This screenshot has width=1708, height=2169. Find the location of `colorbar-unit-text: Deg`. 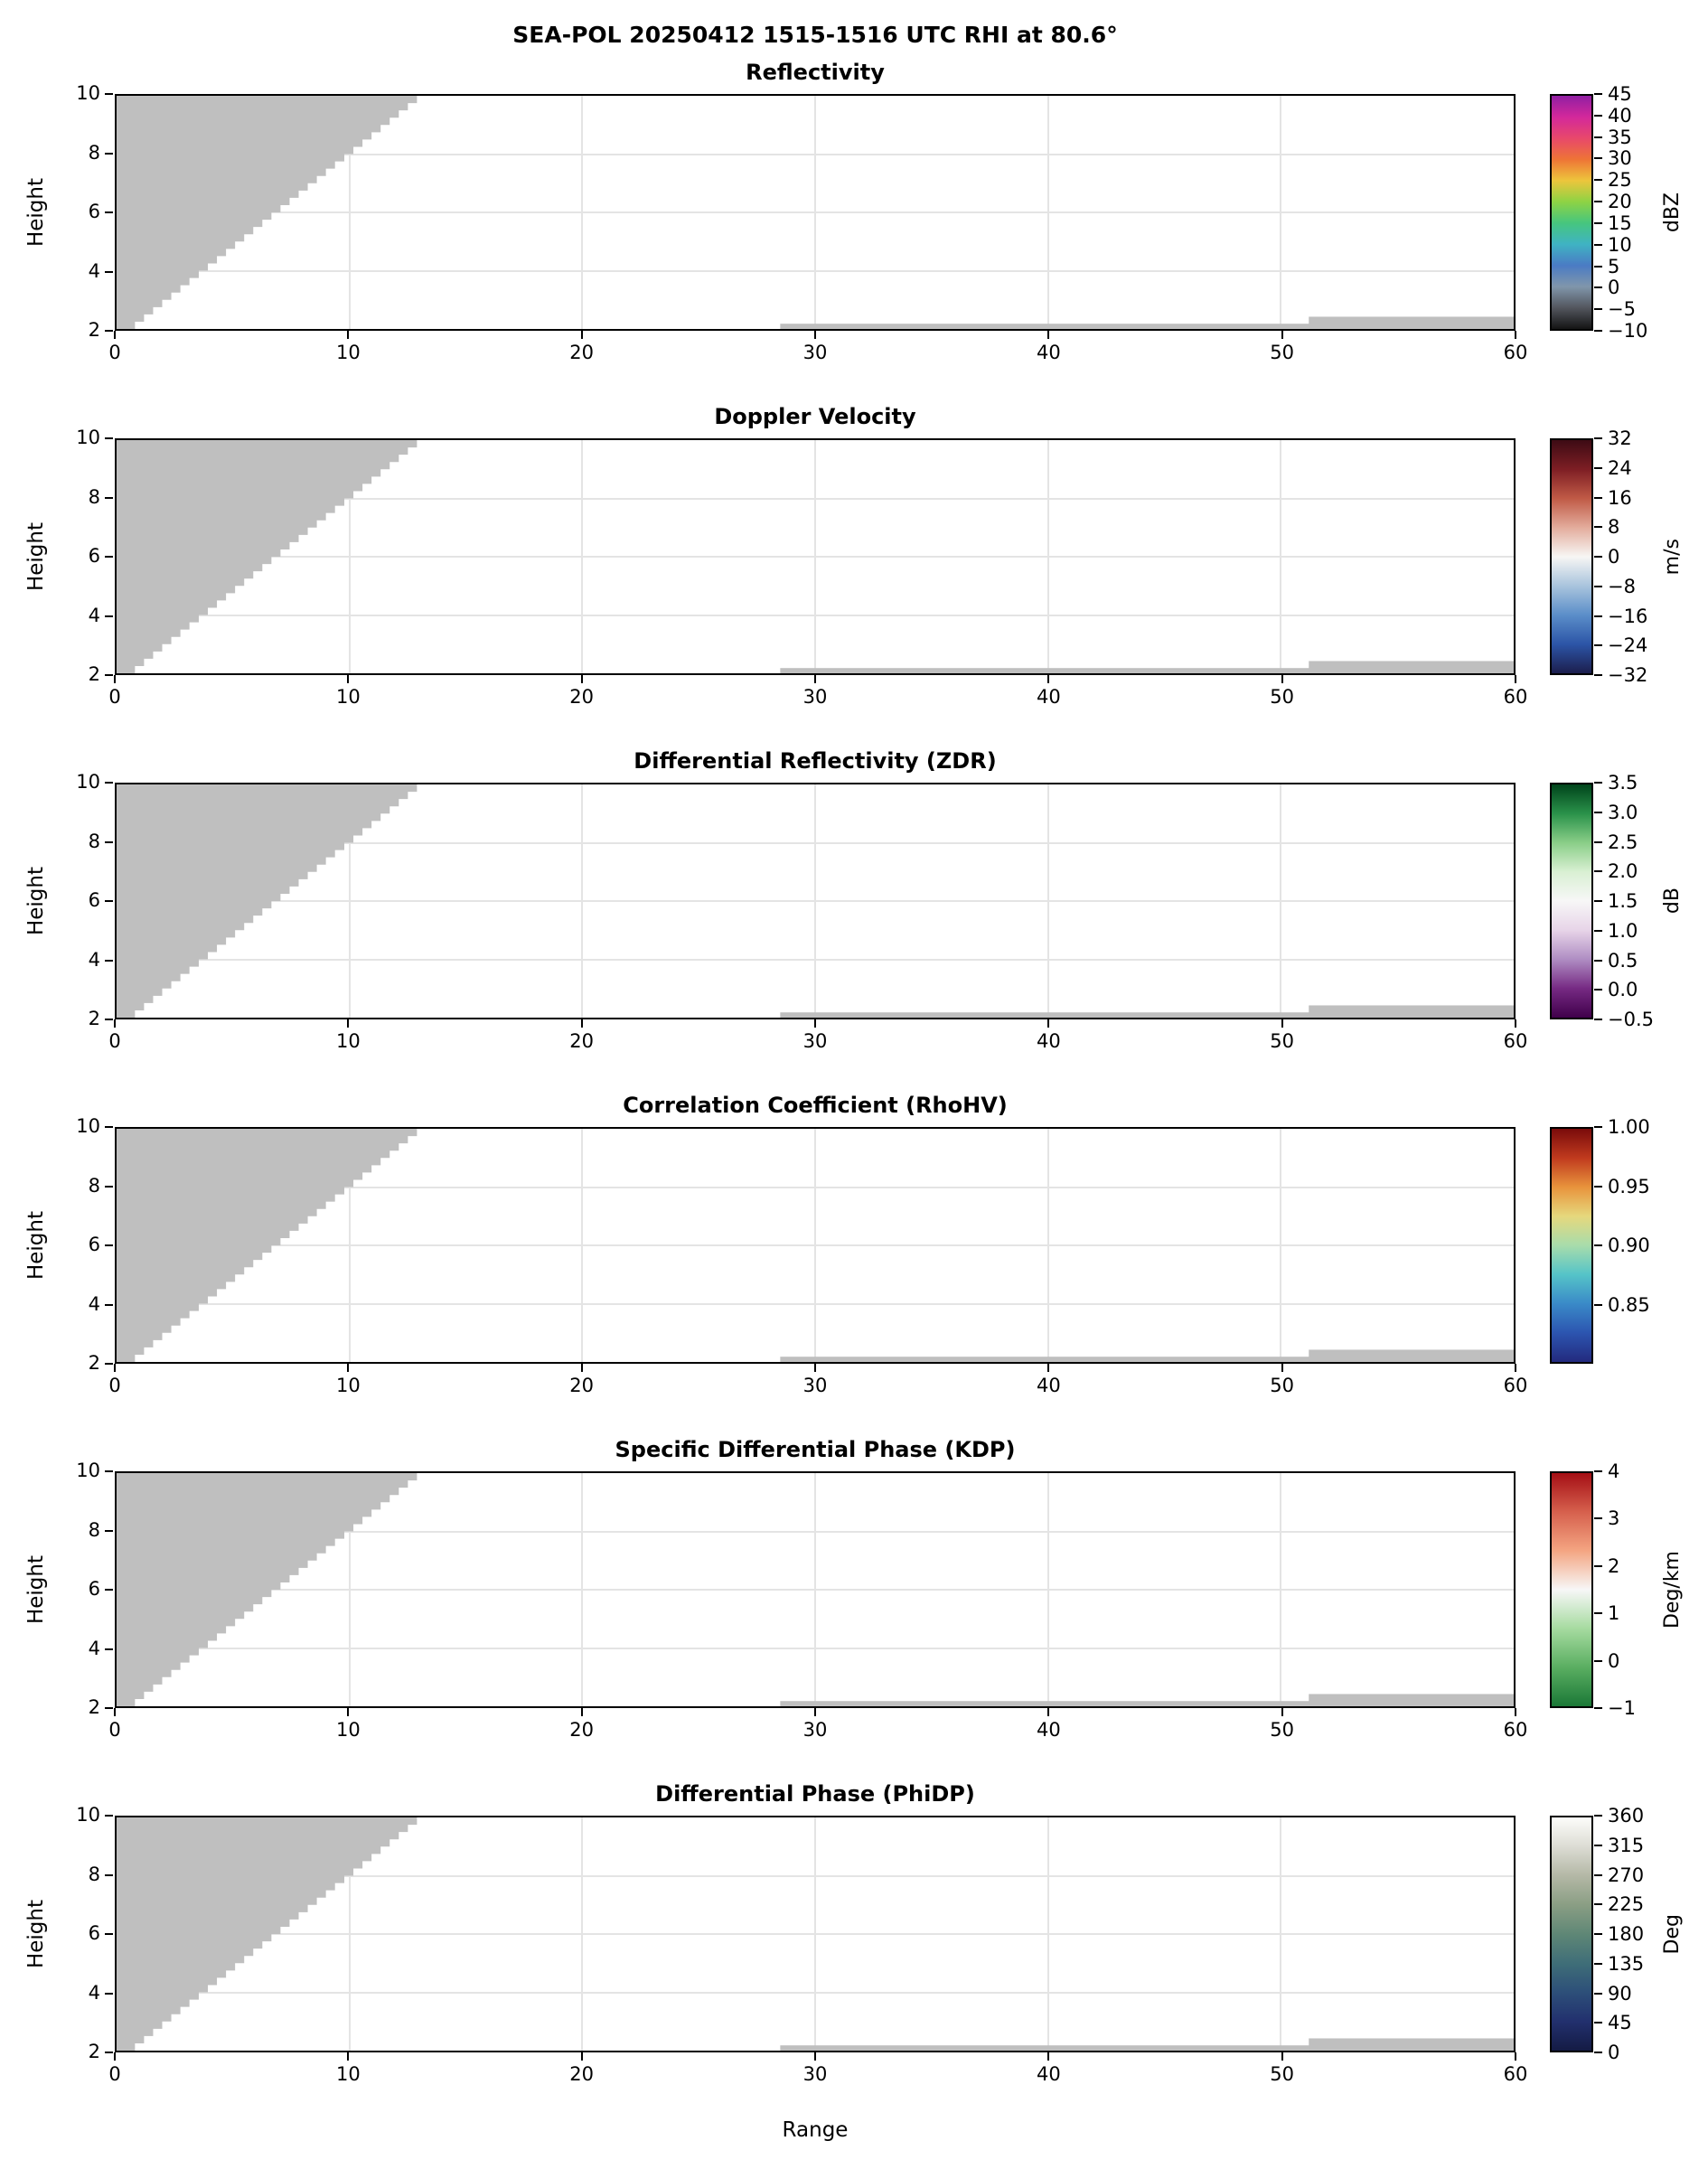

colorbar-unit-text: Deg is located at coordinates (1672, 1934).